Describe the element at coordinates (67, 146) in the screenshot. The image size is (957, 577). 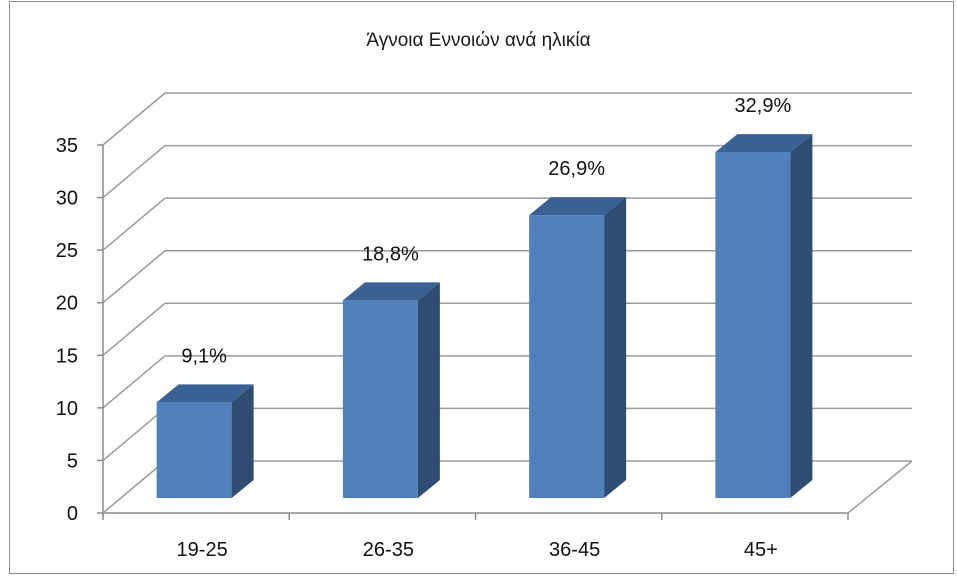
I see `y-tick-label: 35` at that location.